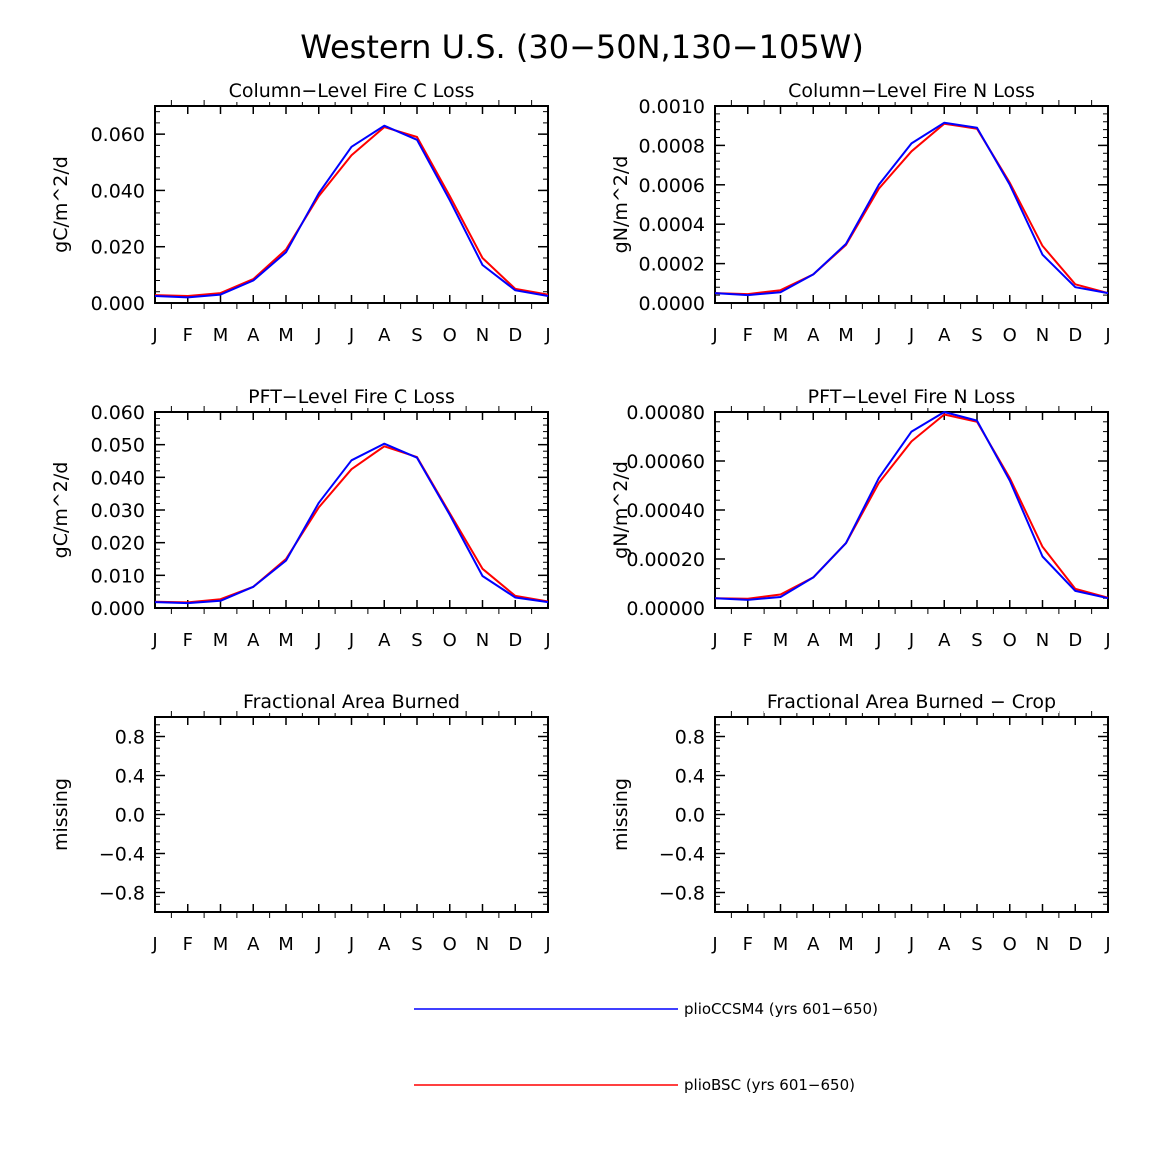  Describe the element at coordinates (665, 609) in the screenshot. I see `y-tick-label: 0.00000` at that location.